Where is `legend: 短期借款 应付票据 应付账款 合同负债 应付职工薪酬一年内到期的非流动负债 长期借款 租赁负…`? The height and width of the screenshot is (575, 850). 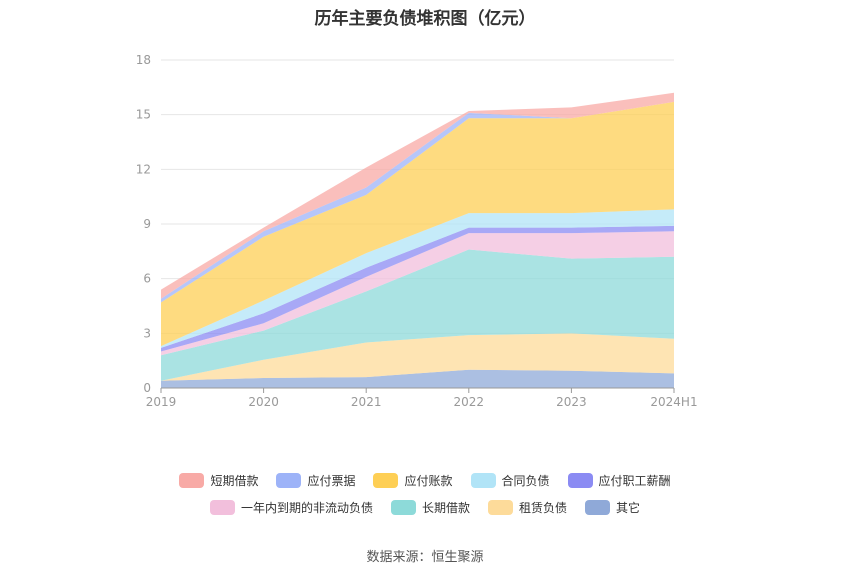 legend: 短期借款 应付票据 应付账款 合同负债 应付职工薪酬一年内到期的非流动负债 长期借款 租赁负… is located at coordinates (425, 494).